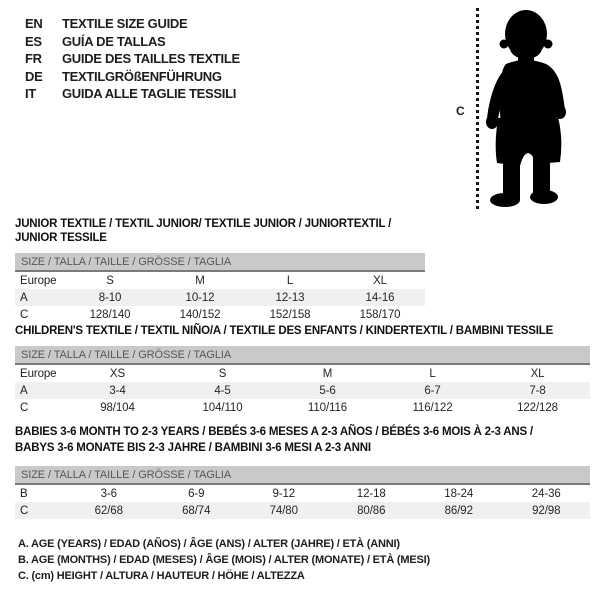 The image size is (600, 600). What do you see at coordinates (200, 314) in the screenshot?
I see `size-cell: 140/152` at bounding box center [200, 314].